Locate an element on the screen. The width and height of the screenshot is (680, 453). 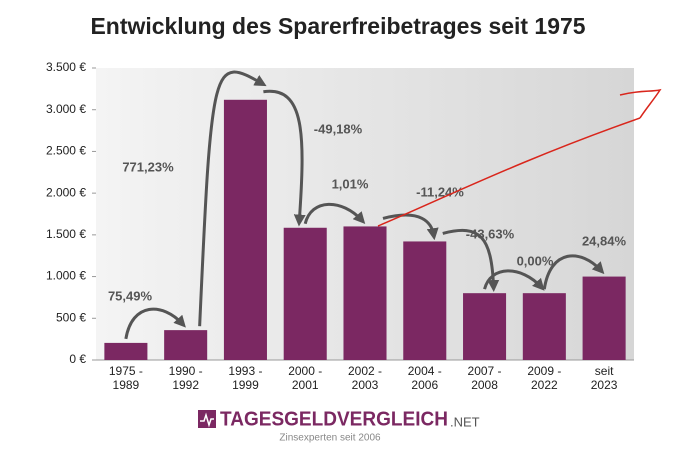
y-tick-label: 2.500 € is located at coordinates (66, 151).